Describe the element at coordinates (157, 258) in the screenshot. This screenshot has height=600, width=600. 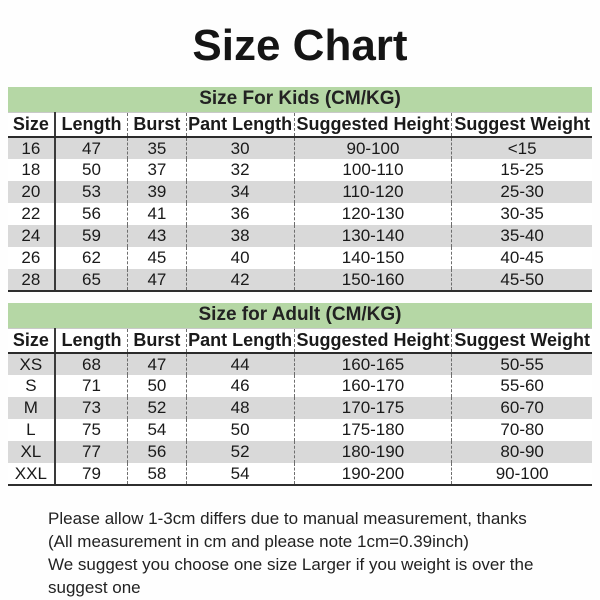
I see `table-cell: 45` at that location.